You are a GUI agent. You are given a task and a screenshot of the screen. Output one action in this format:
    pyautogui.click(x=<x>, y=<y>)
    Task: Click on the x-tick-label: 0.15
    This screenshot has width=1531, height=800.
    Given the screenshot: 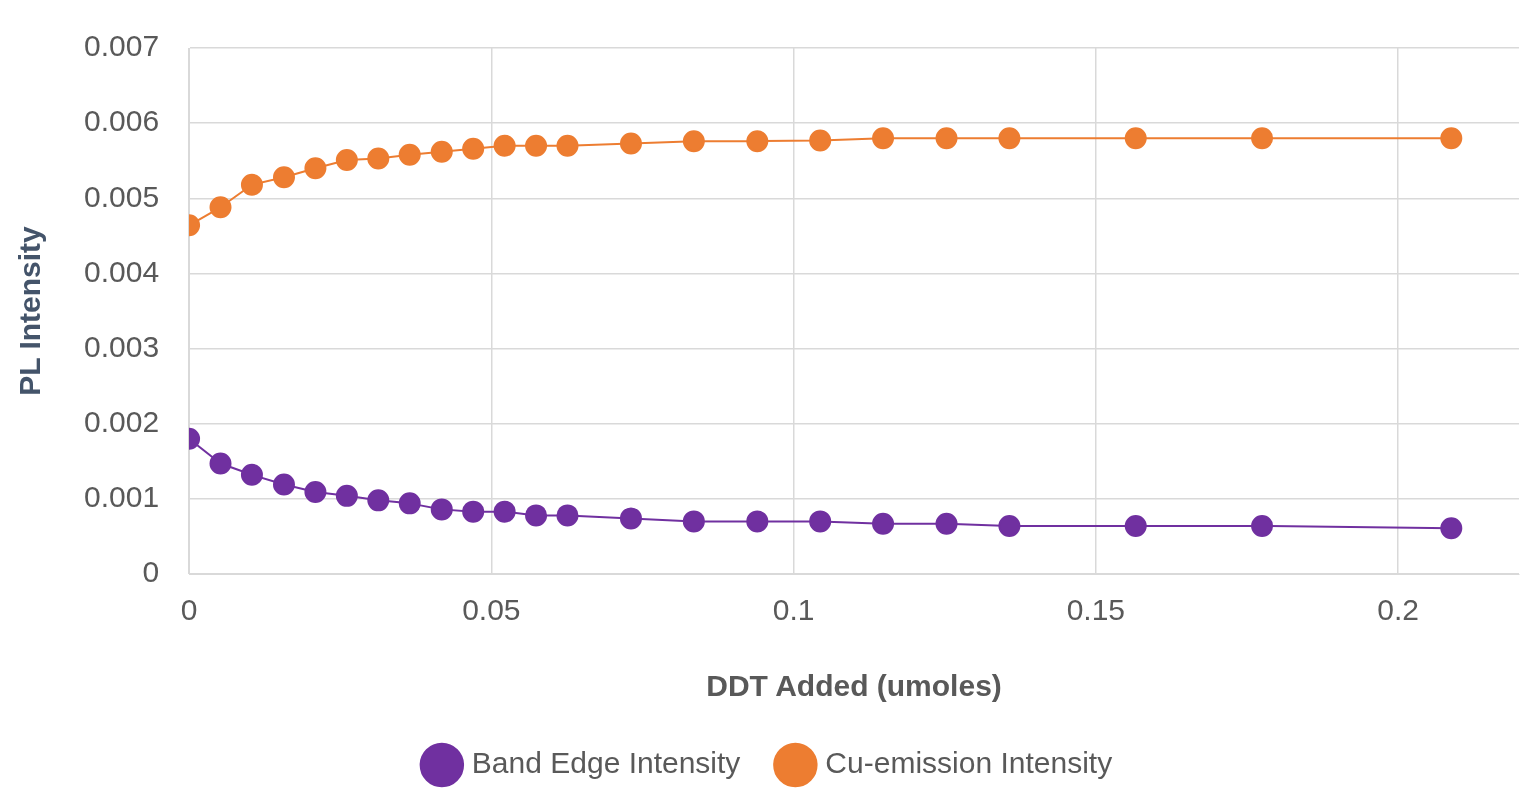 What is the action you would take?
    pyautogui.click(x=1096, y=610)
    